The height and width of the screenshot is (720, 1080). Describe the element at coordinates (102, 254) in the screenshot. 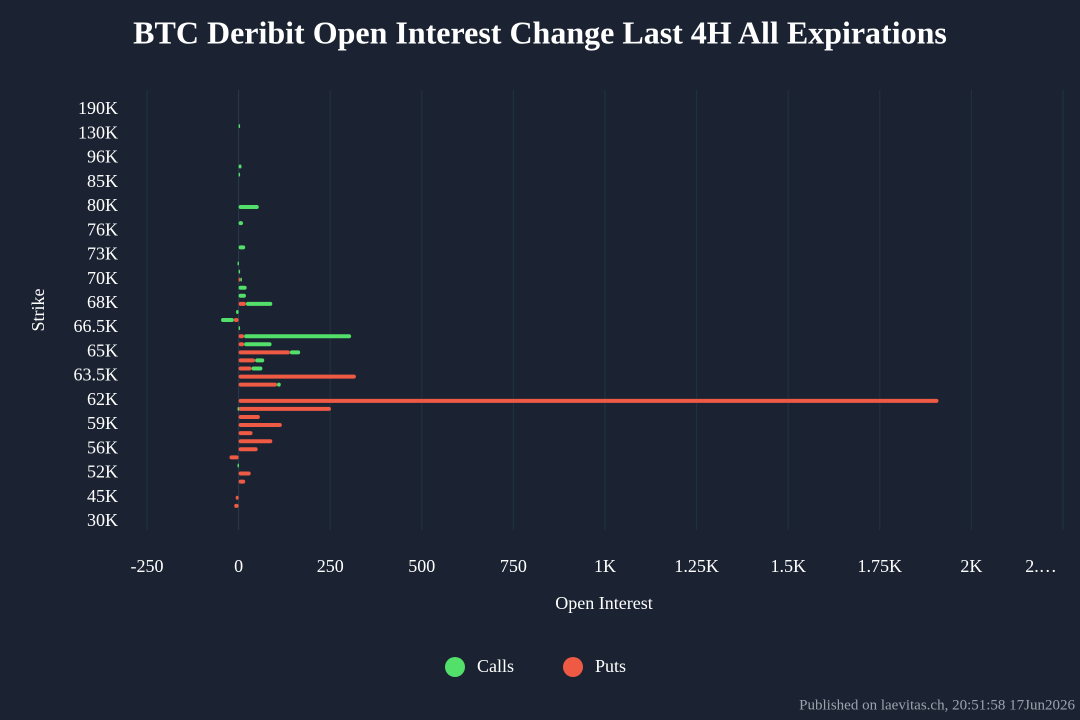

I see `y-tick-label: 73K` at that location.